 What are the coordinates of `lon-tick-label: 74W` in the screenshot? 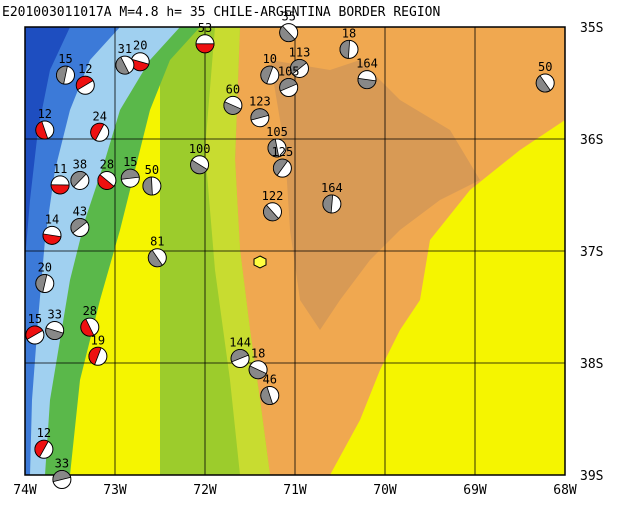 It's located at (25, 490).